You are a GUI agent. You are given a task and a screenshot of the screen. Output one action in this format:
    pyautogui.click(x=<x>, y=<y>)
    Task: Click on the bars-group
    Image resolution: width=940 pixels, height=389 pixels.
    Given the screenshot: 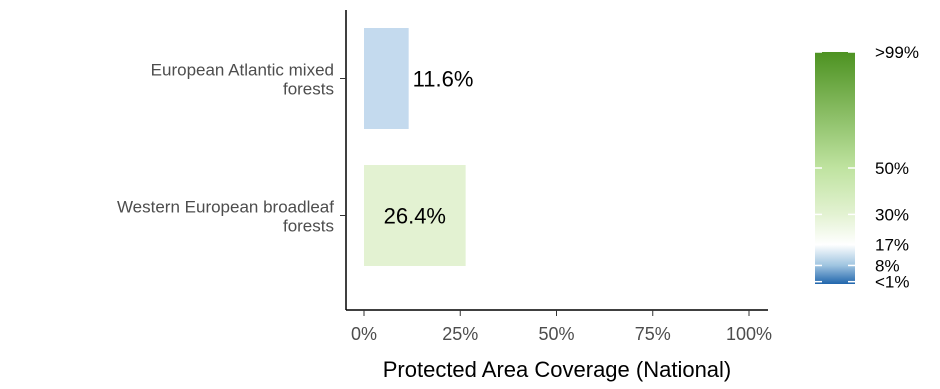 What is the action you would take?
    pyautogui.click(x=415, y=147)
    